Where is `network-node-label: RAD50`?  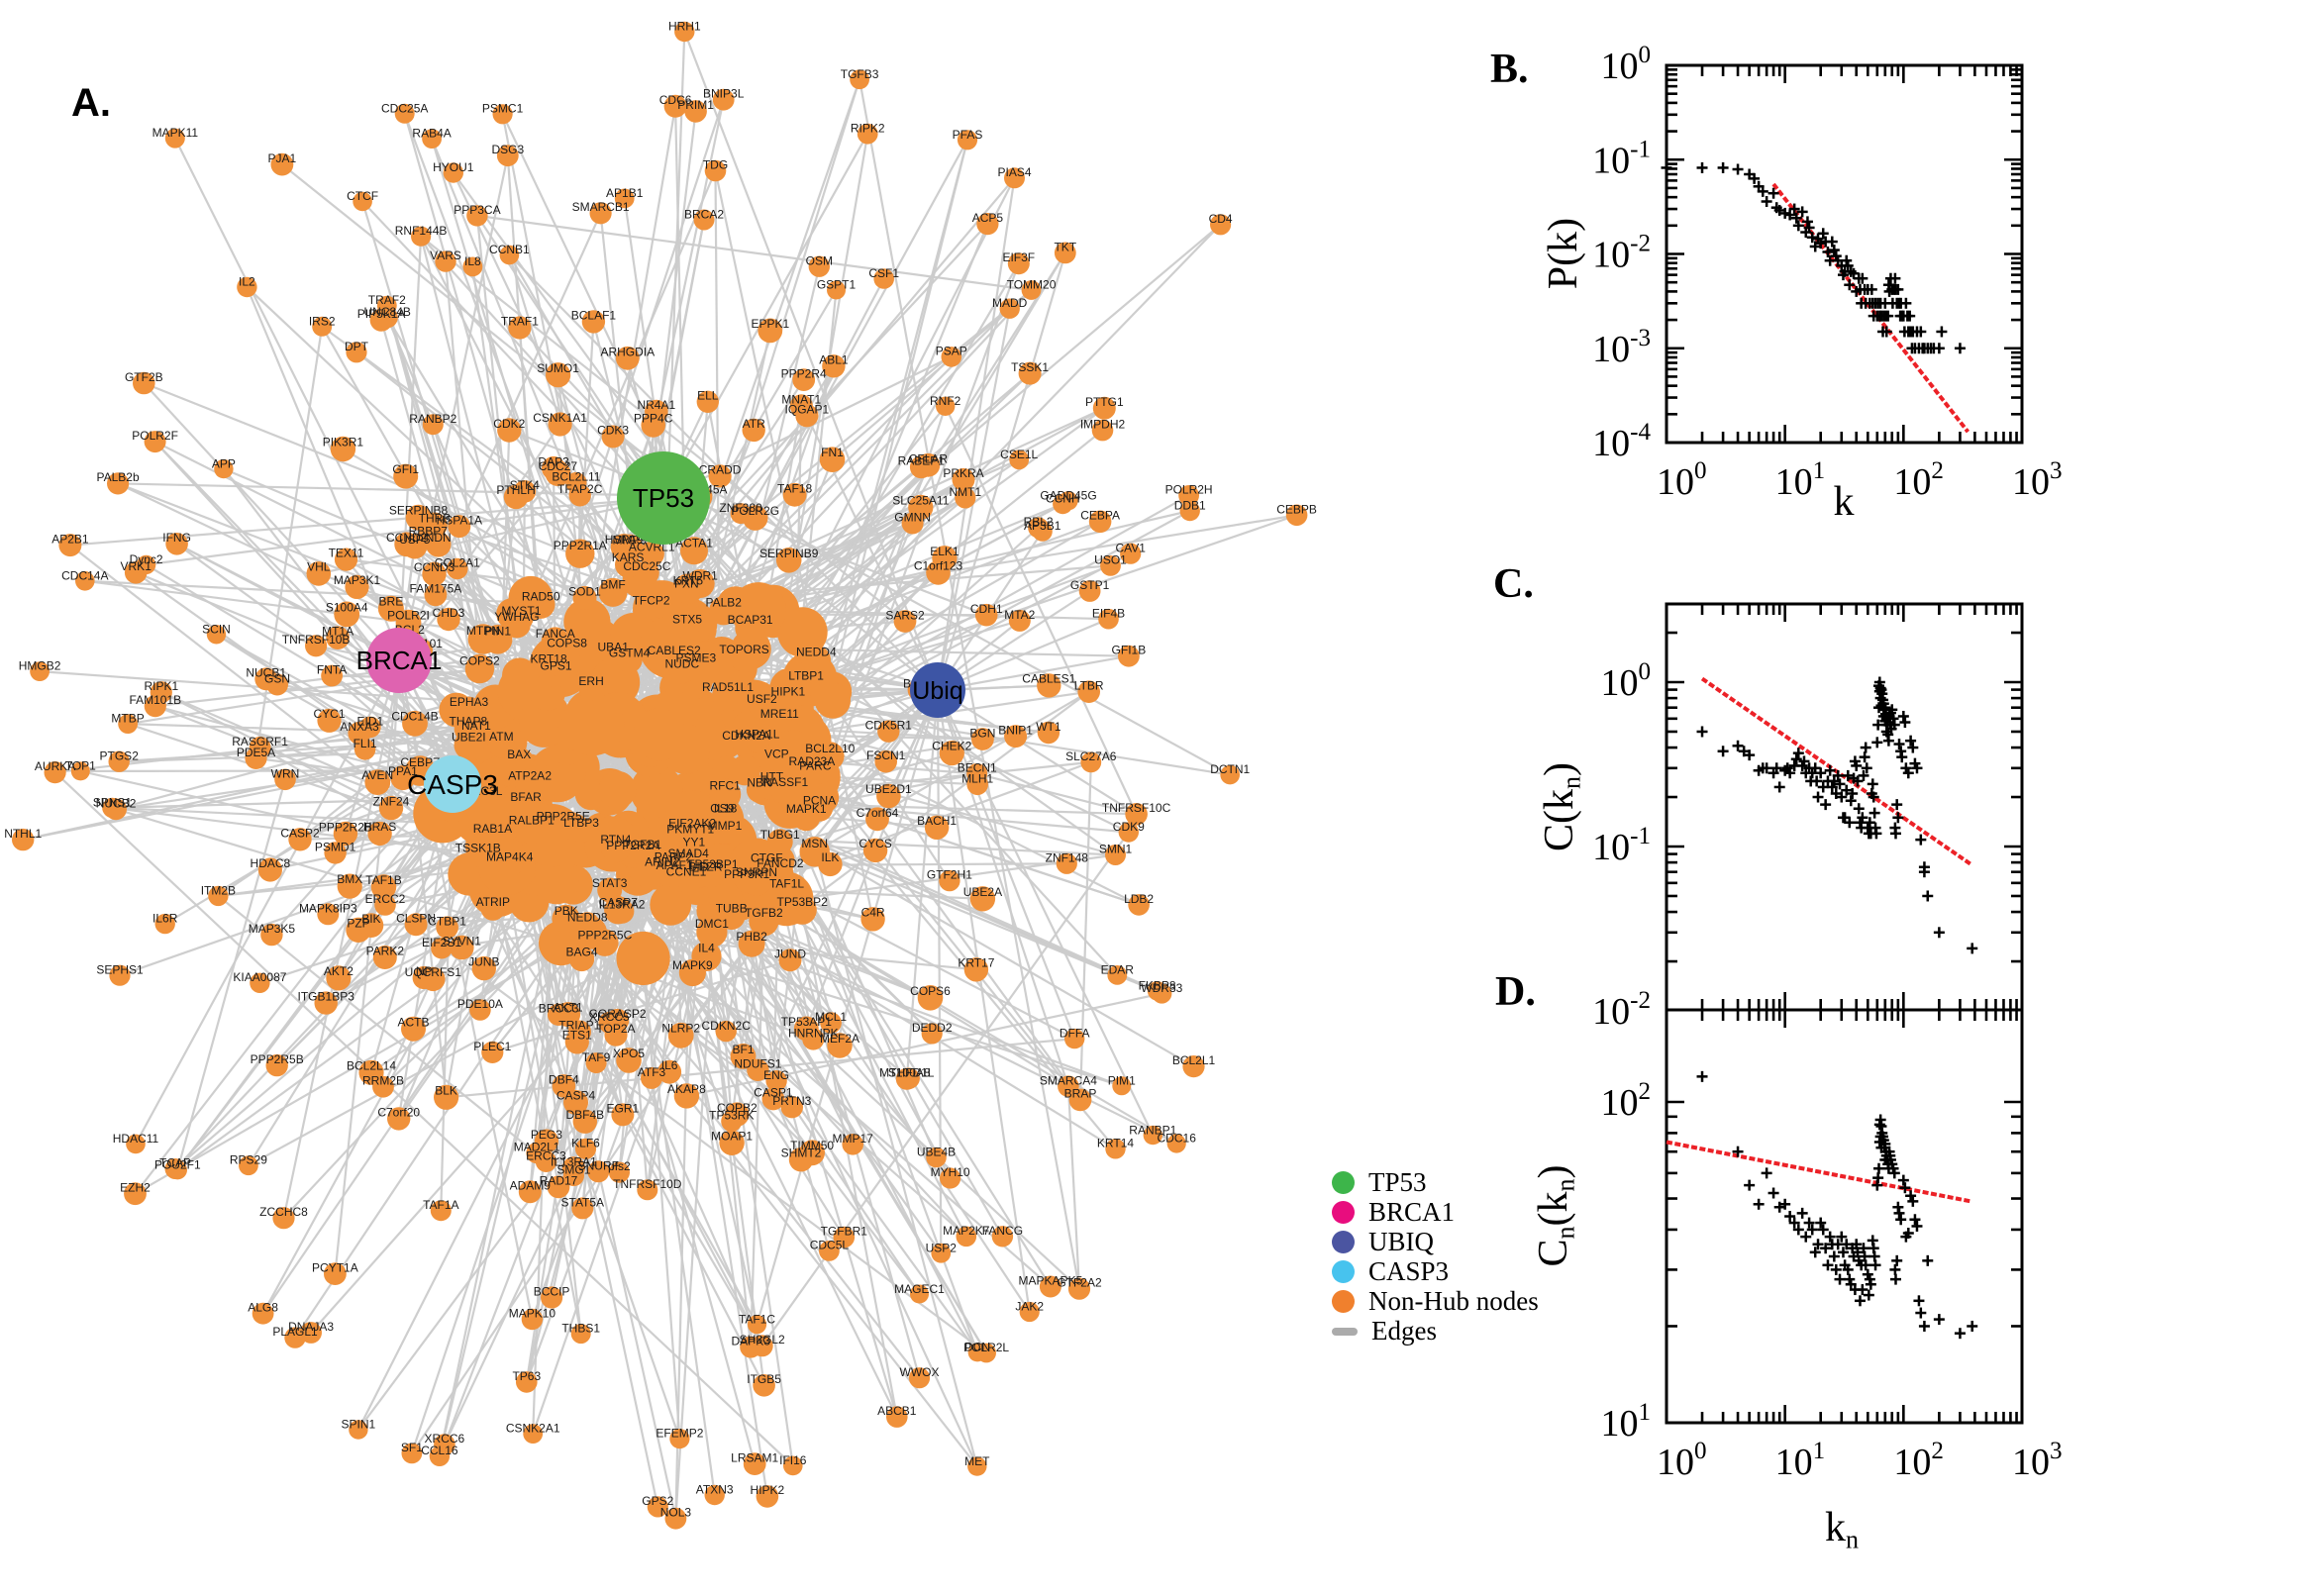
network-node-label: RAD50 is located at coordinates (541, 597).